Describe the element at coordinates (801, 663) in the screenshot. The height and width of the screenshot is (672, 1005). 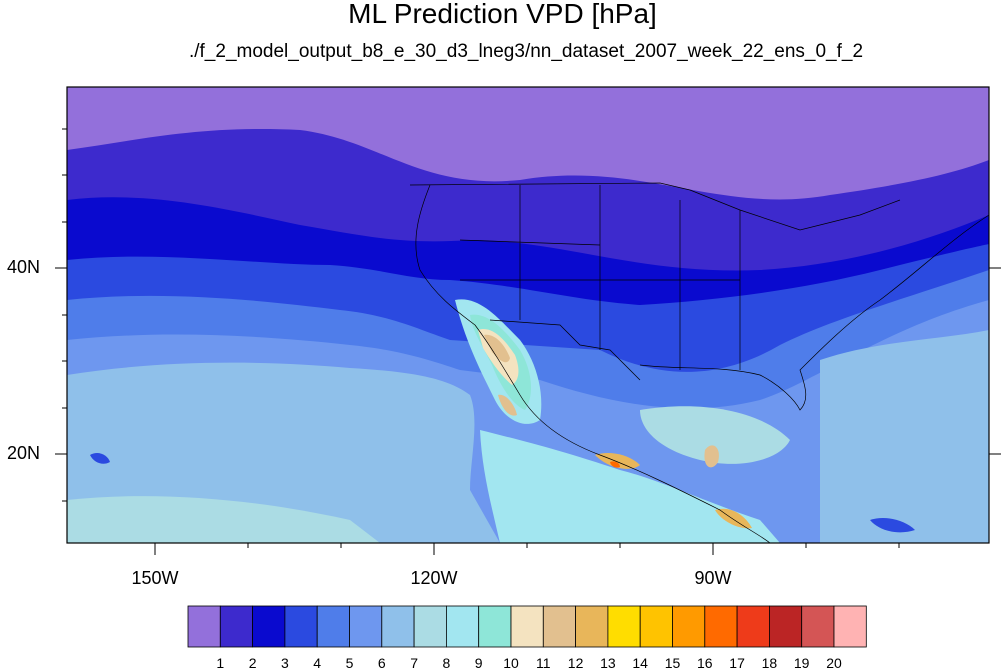
I see `colorbar-label: 19` at that location.